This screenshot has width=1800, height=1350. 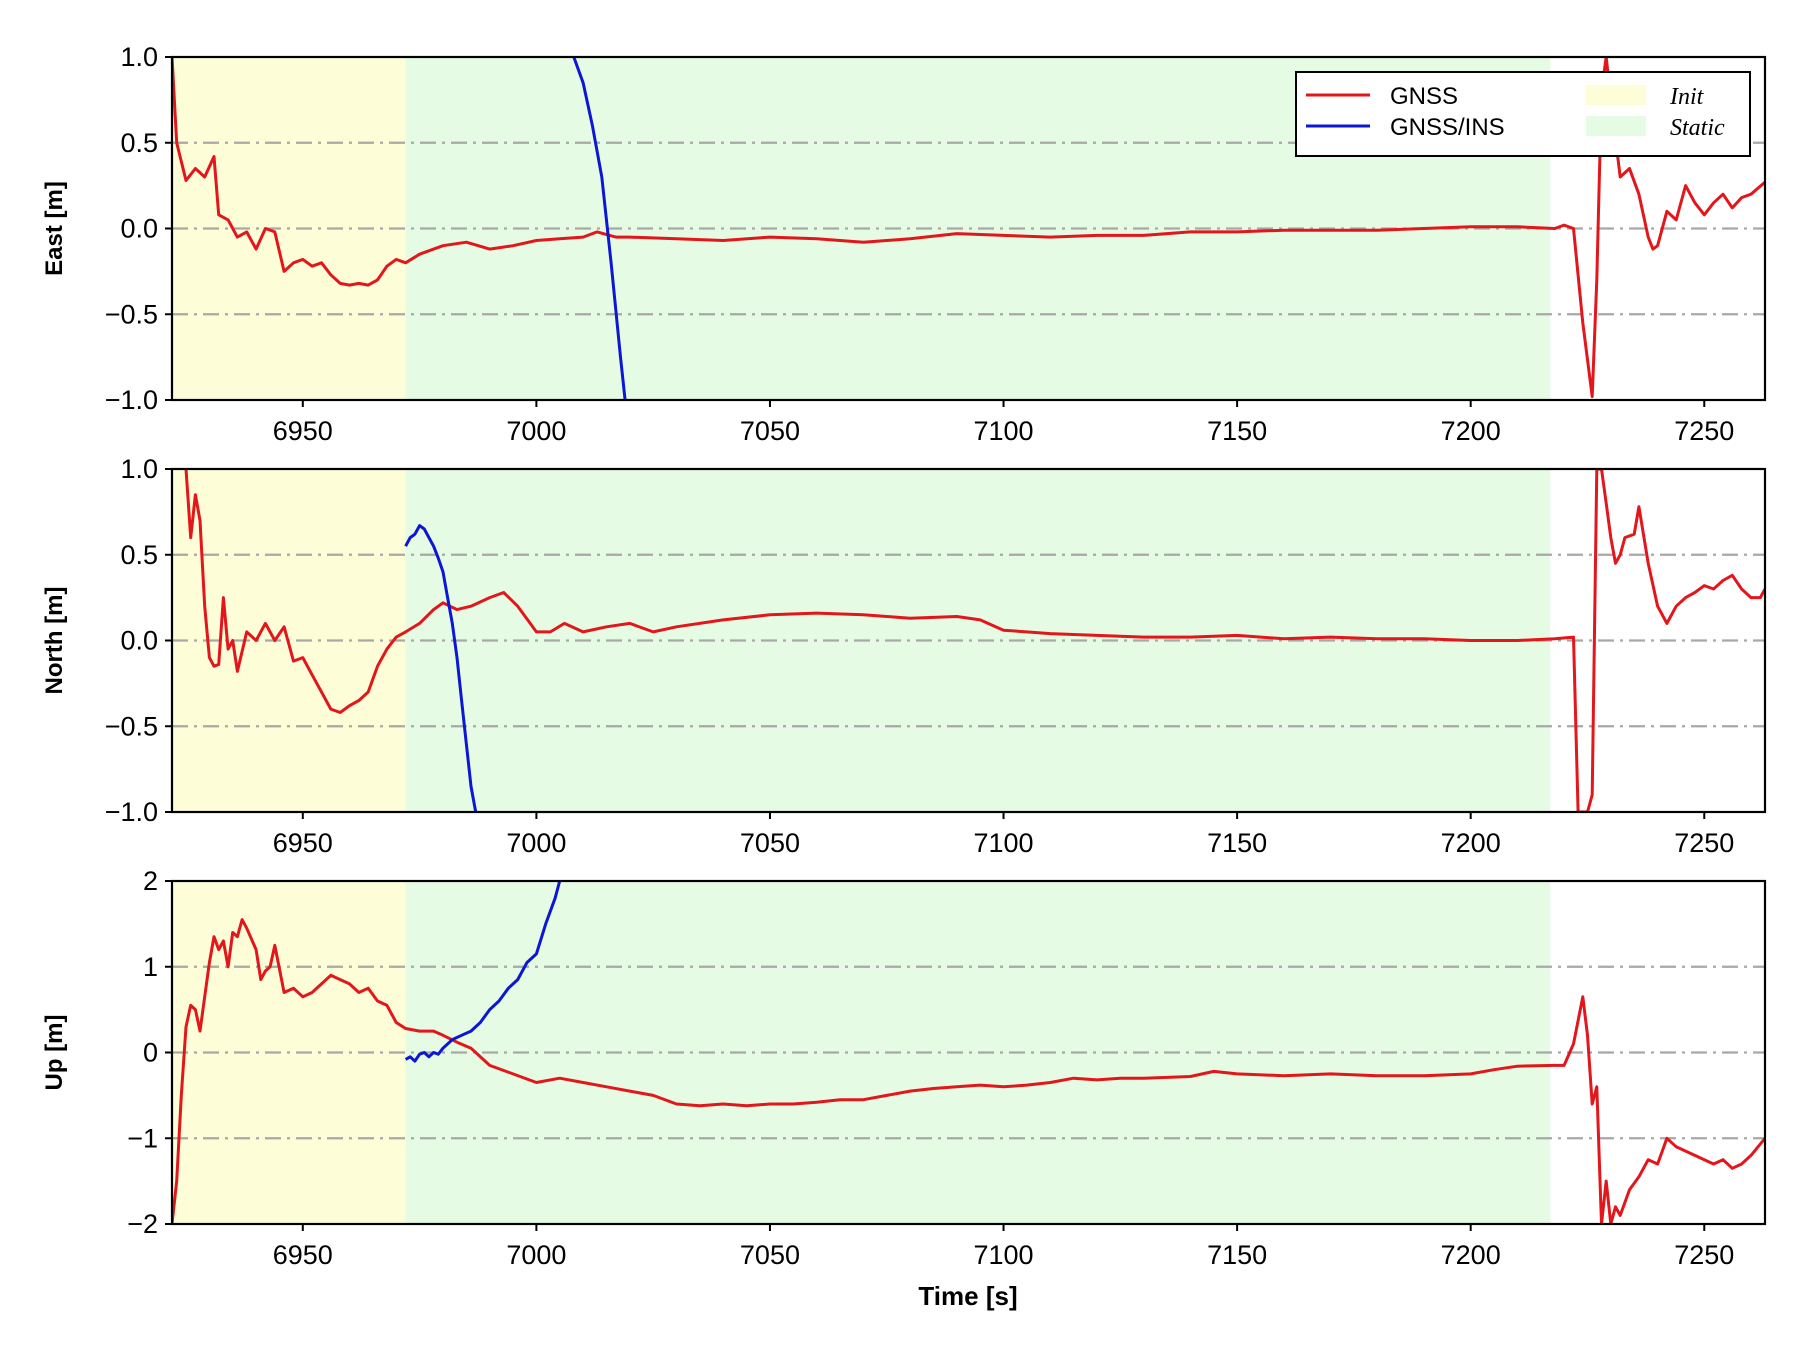 What do you see at coordinates (1616, 95) in the screenshot?
I see `legend-init-swatch` at bounding box center [1616, 95].